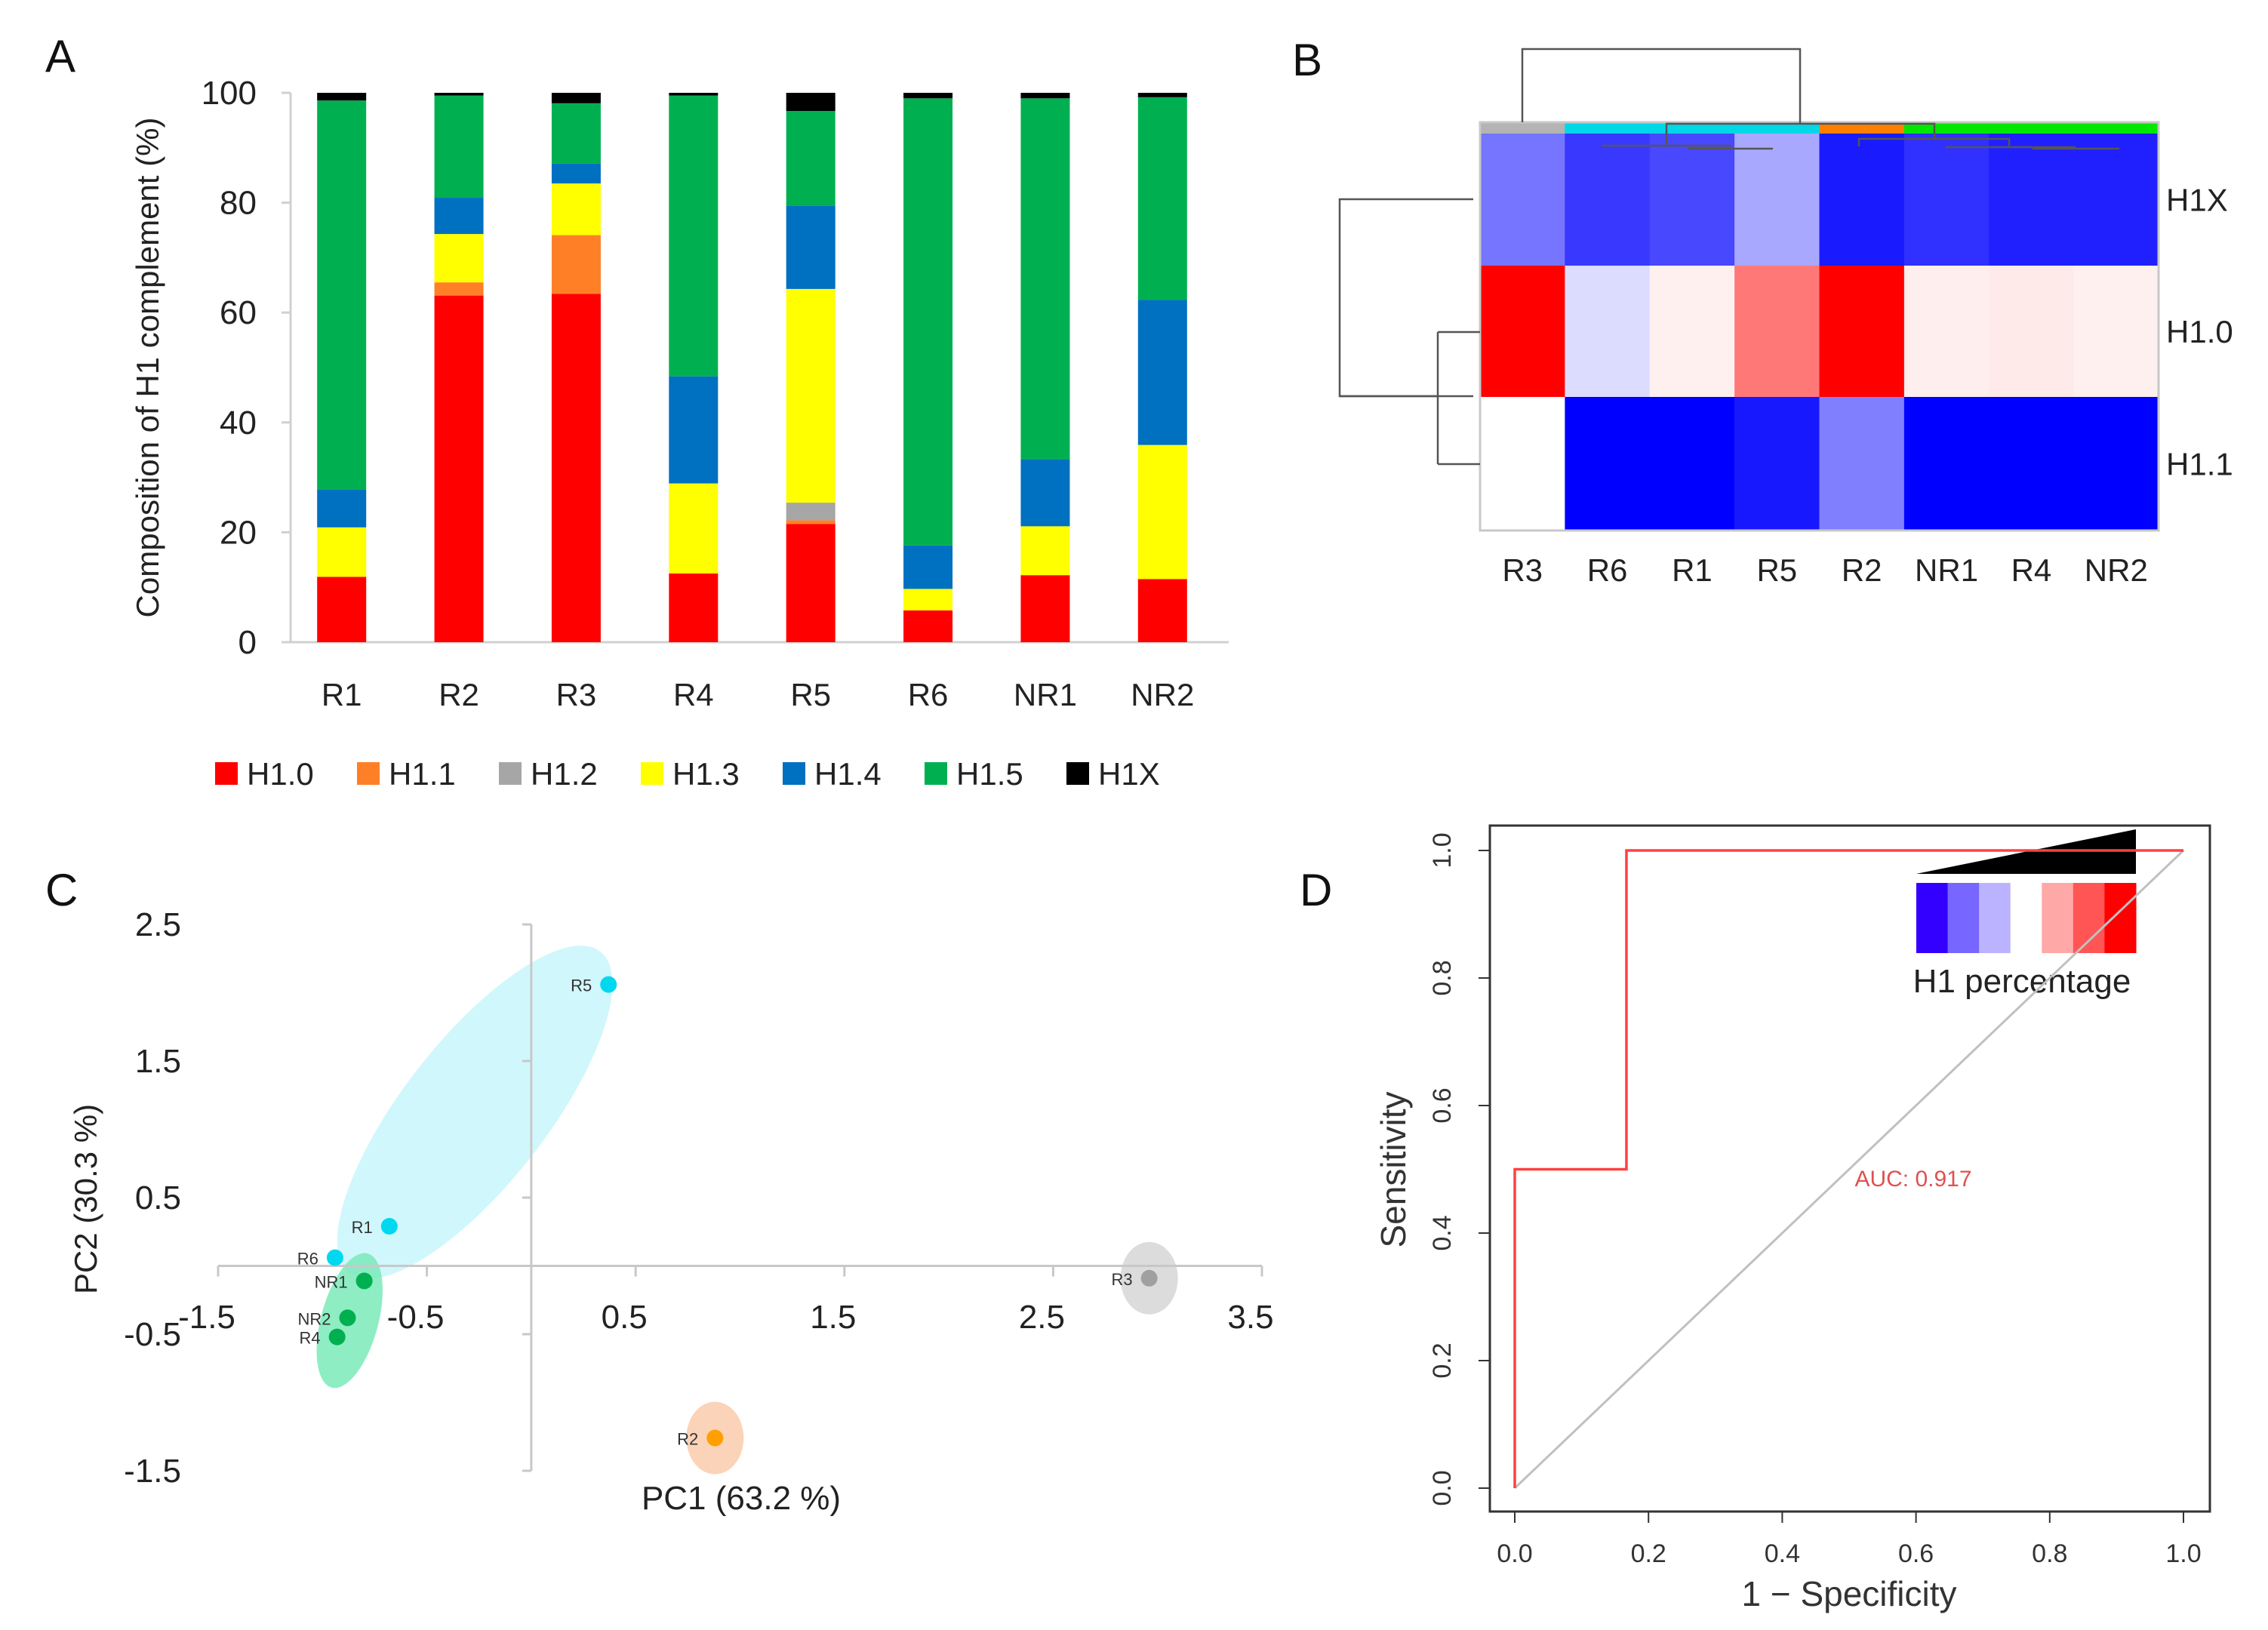 Image resolution: width=2268 pixels, height=1630 pixels. What do you see at coordinates (1442, 1360) in the screenshot?
I see `y-tick-label: 0.2` at bounding box center [1442, 1360].